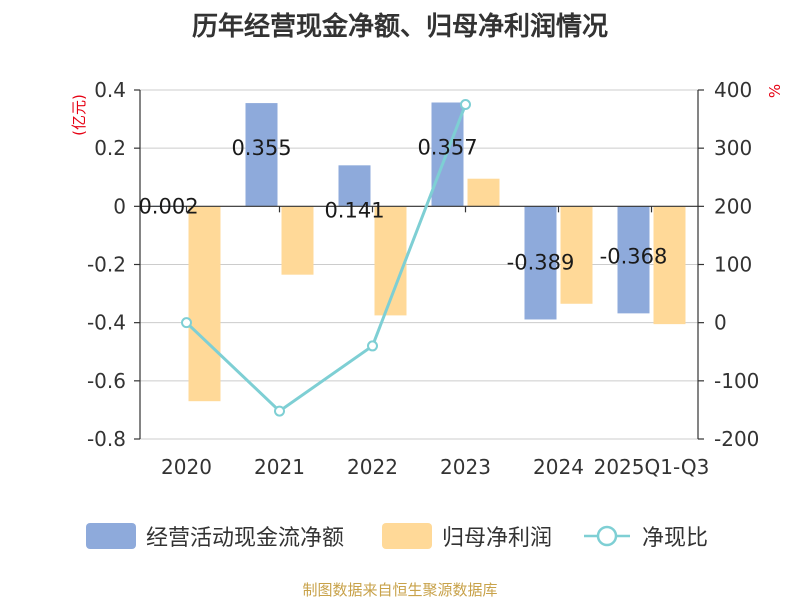  I want to click on data-label-cashflow: 0.357, so click(447, 148).